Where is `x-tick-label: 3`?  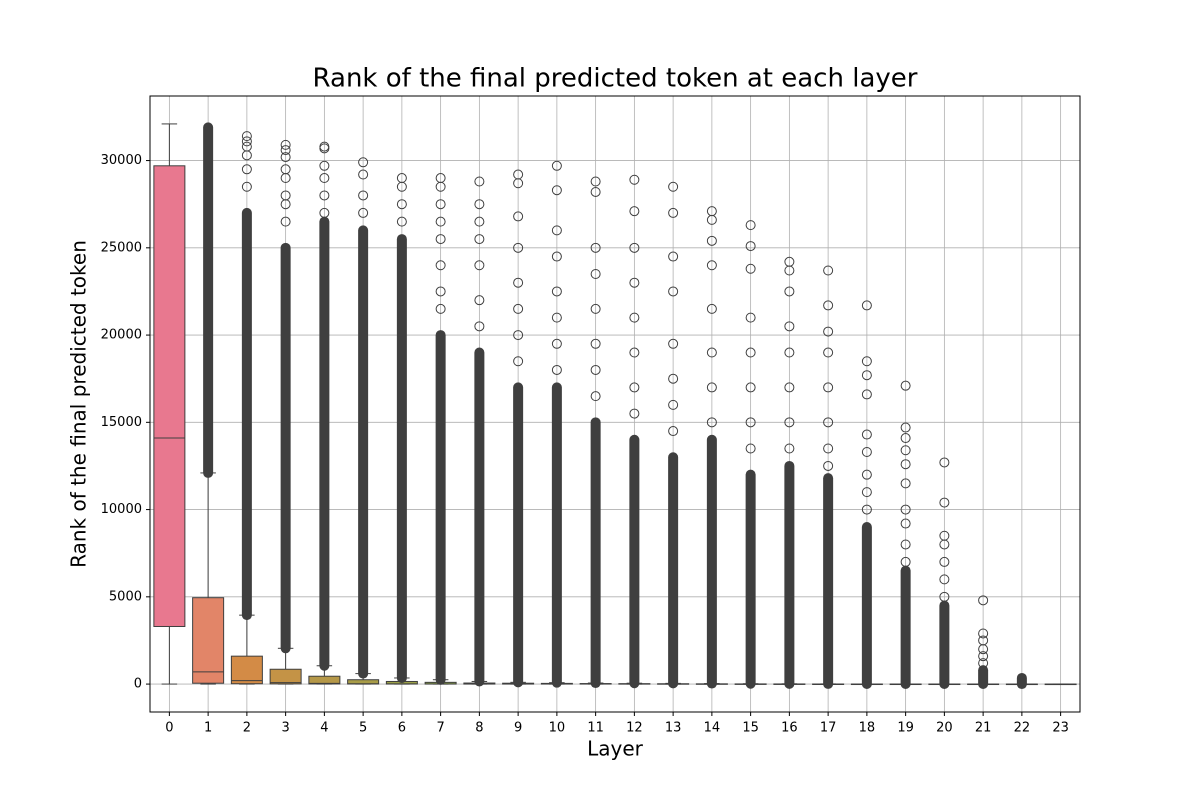 x-tick-label: 3 is located at coordinates (285, 728).